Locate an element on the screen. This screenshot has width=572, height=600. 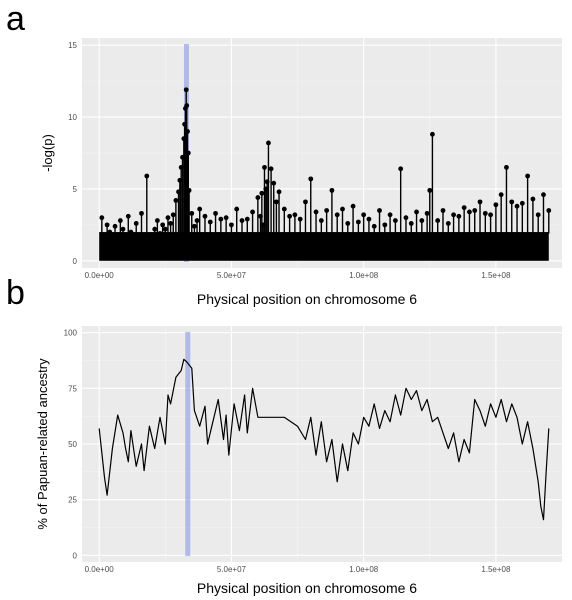
y-tick-label: 10 is located at coordinates (72, 117).